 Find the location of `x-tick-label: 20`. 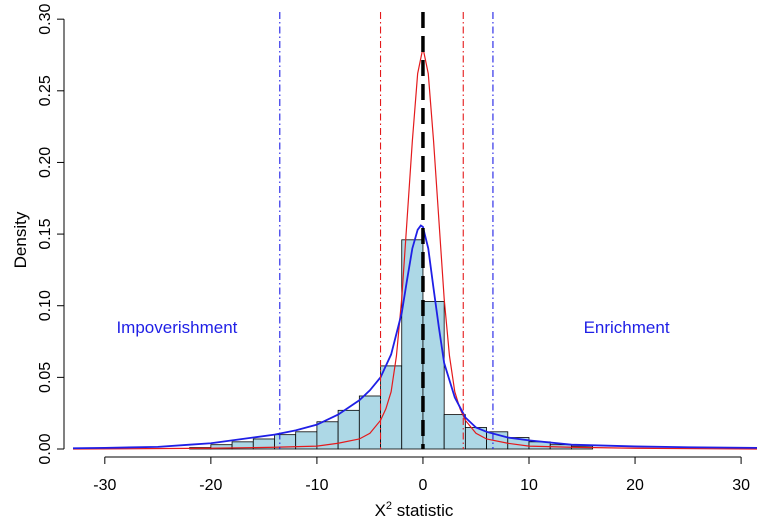

x-tick-label: 20 is located at coordinates (635, 485).